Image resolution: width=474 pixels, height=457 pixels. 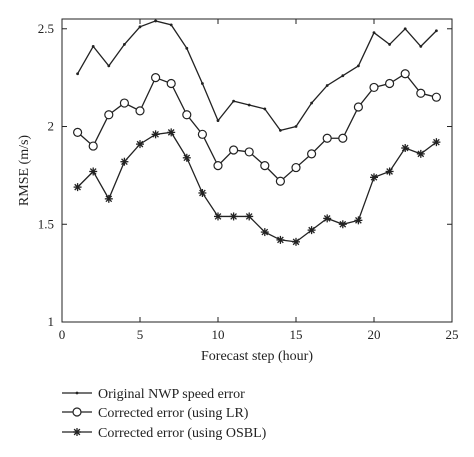 I want to click on x-tick-label: 20, so click(x=374, y=334).